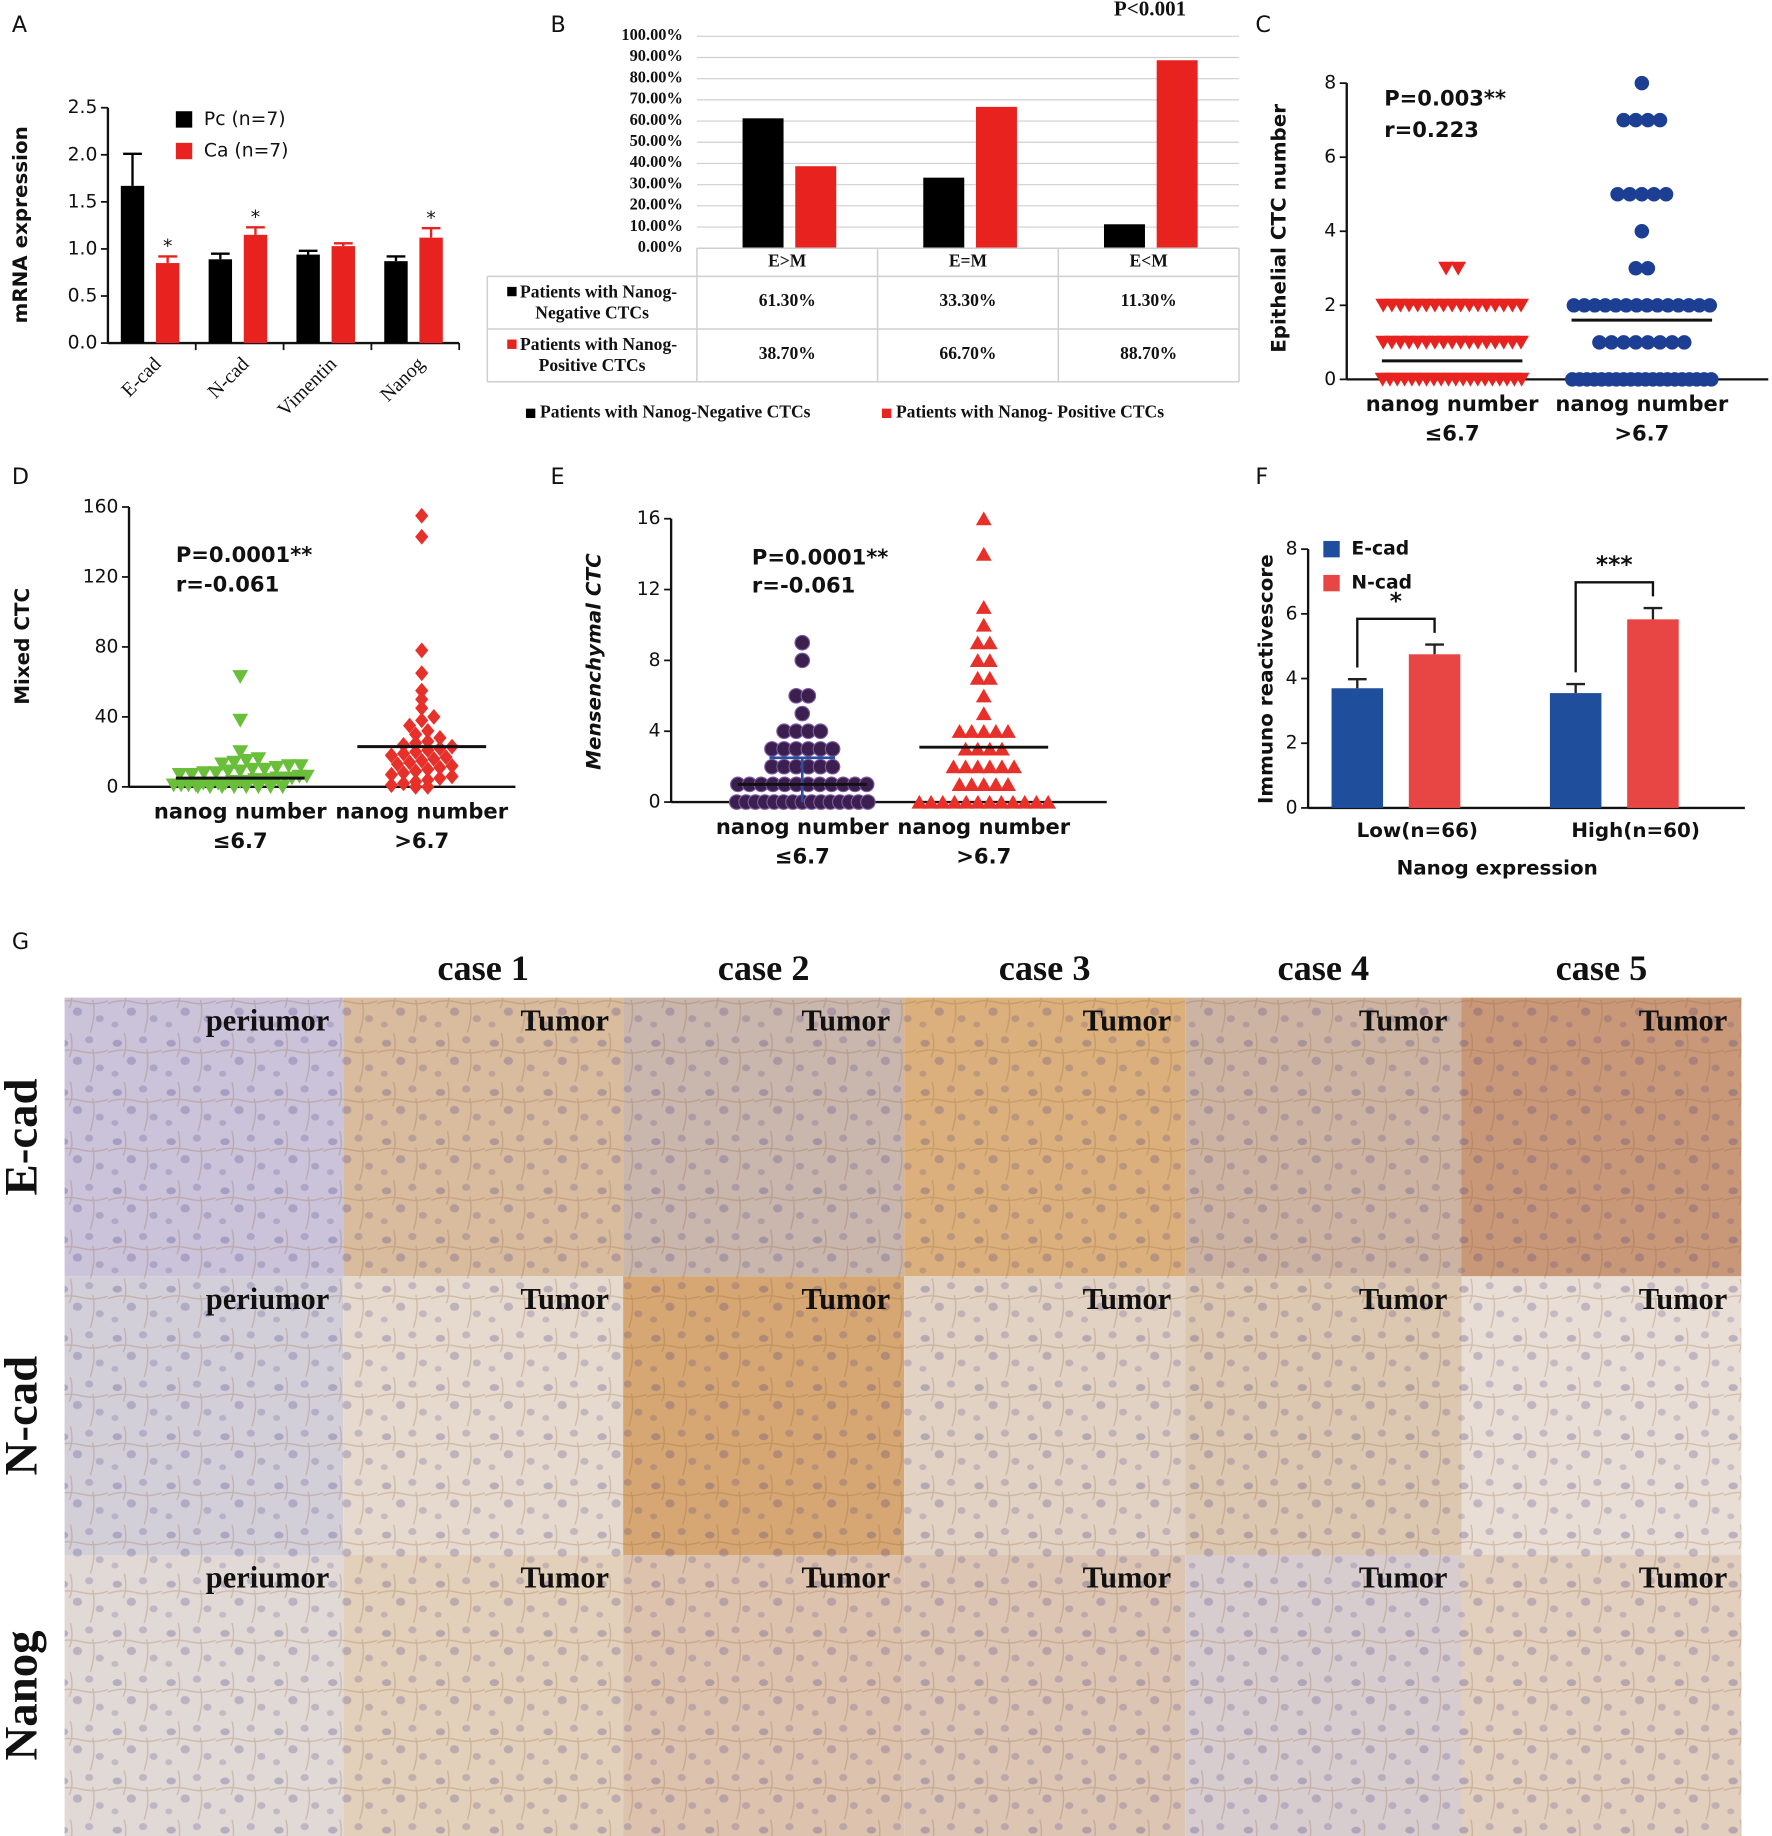 This screenshot has width=1772, height=1836. I want to click on y-tick-label: 4, so click(1330, 231).